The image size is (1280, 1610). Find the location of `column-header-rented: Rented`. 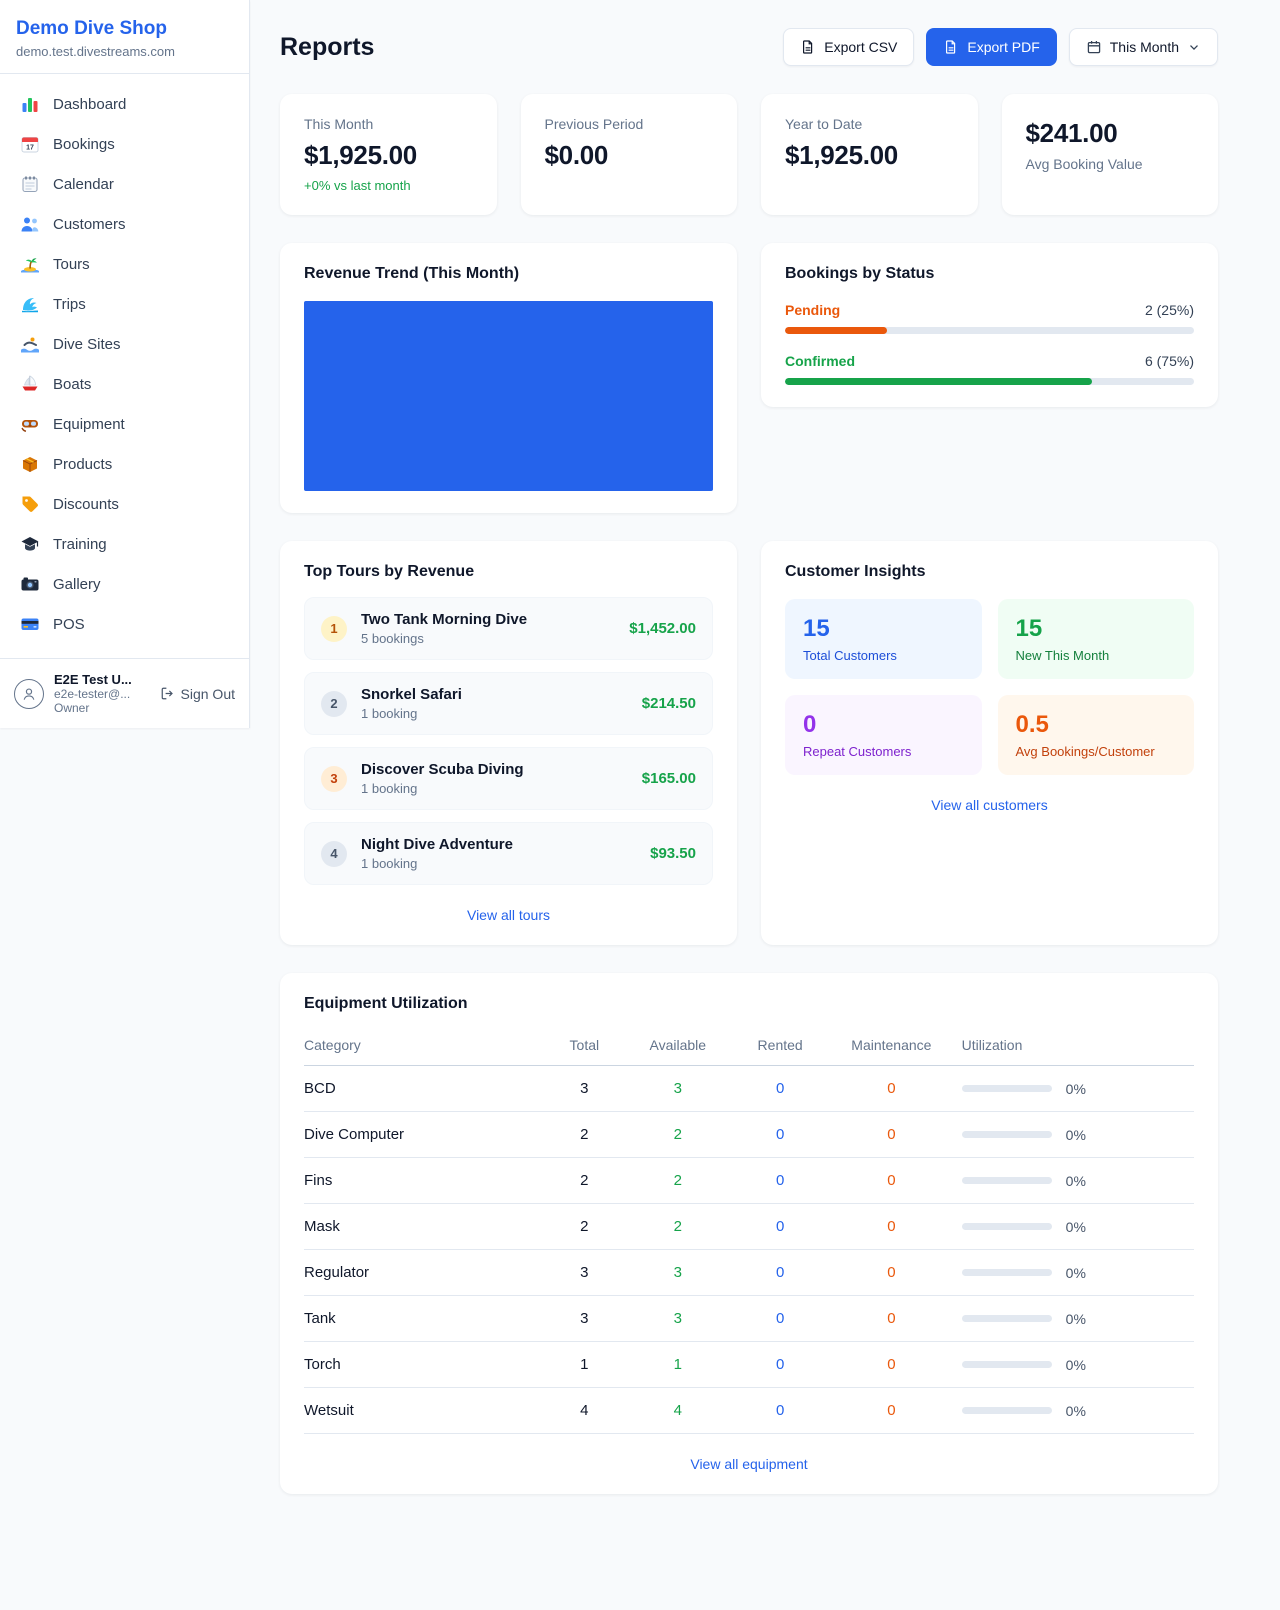

column-header-rented: Rented is located at coordinates (780, 1046).